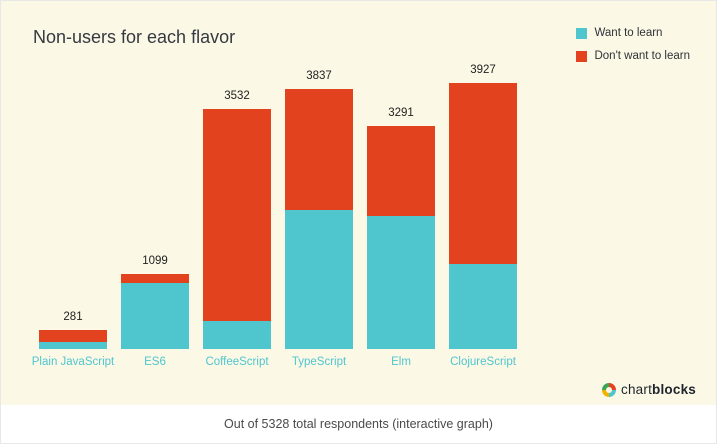  What do you see at coordinates (637, 389) in the screenshot?
I see `chartblocks-wordmark-regular: chart` at bounding box center [637, 389].